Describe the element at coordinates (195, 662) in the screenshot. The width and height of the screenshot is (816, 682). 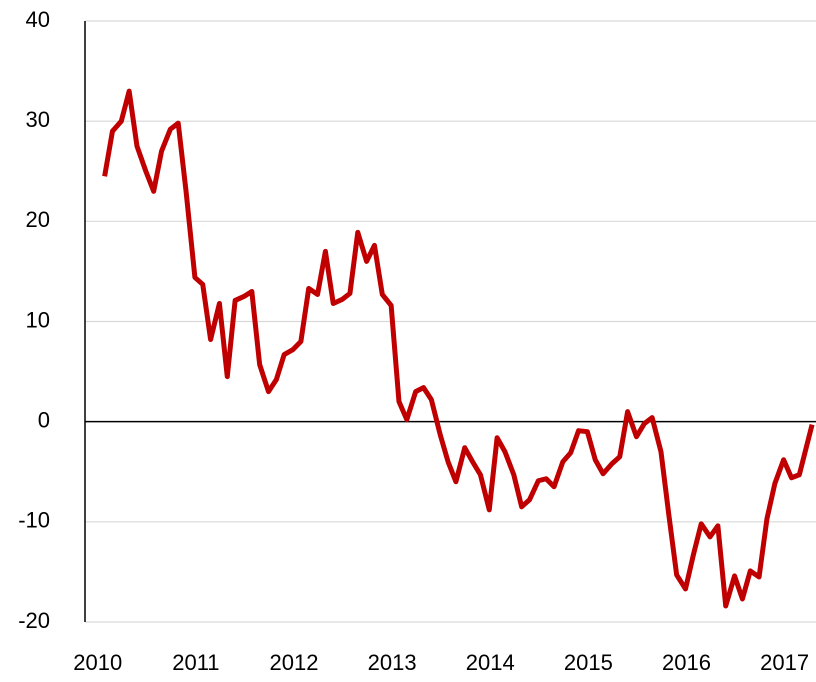
I see `x-tick-label: 2011` at that location.